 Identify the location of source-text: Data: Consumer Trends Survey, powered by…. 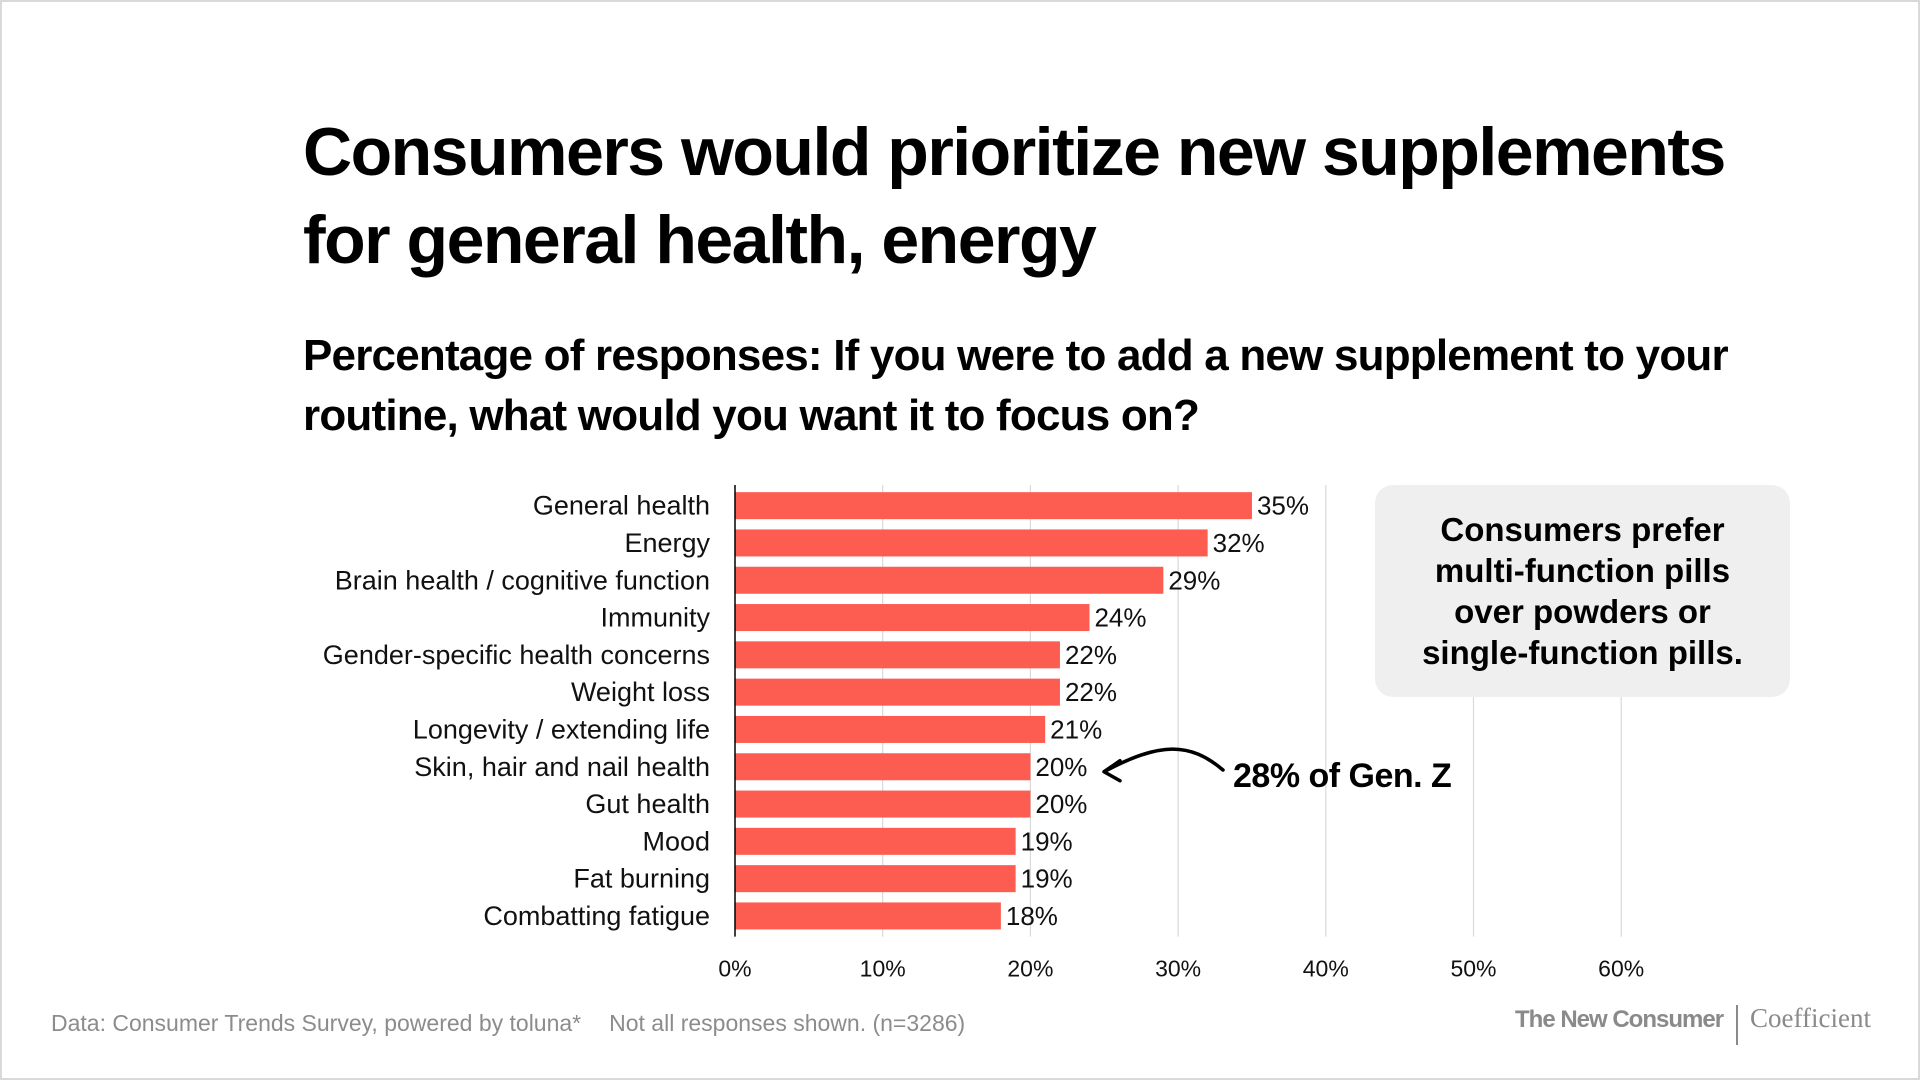
(316, 1023).